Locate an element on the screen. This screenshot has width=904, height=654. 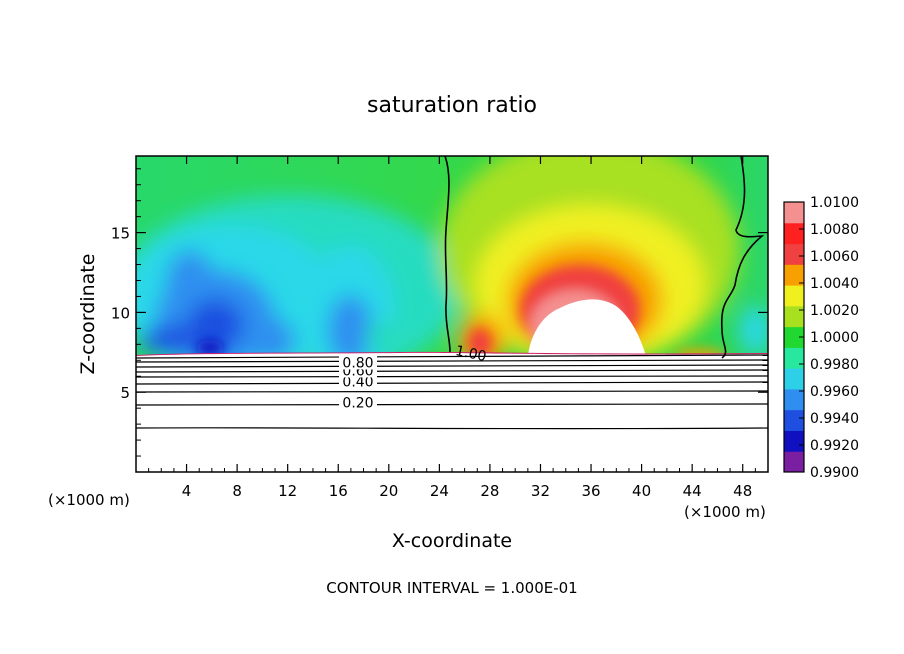
colorbar-tick-label: 1.0000 is located at coordinates (834, 338).